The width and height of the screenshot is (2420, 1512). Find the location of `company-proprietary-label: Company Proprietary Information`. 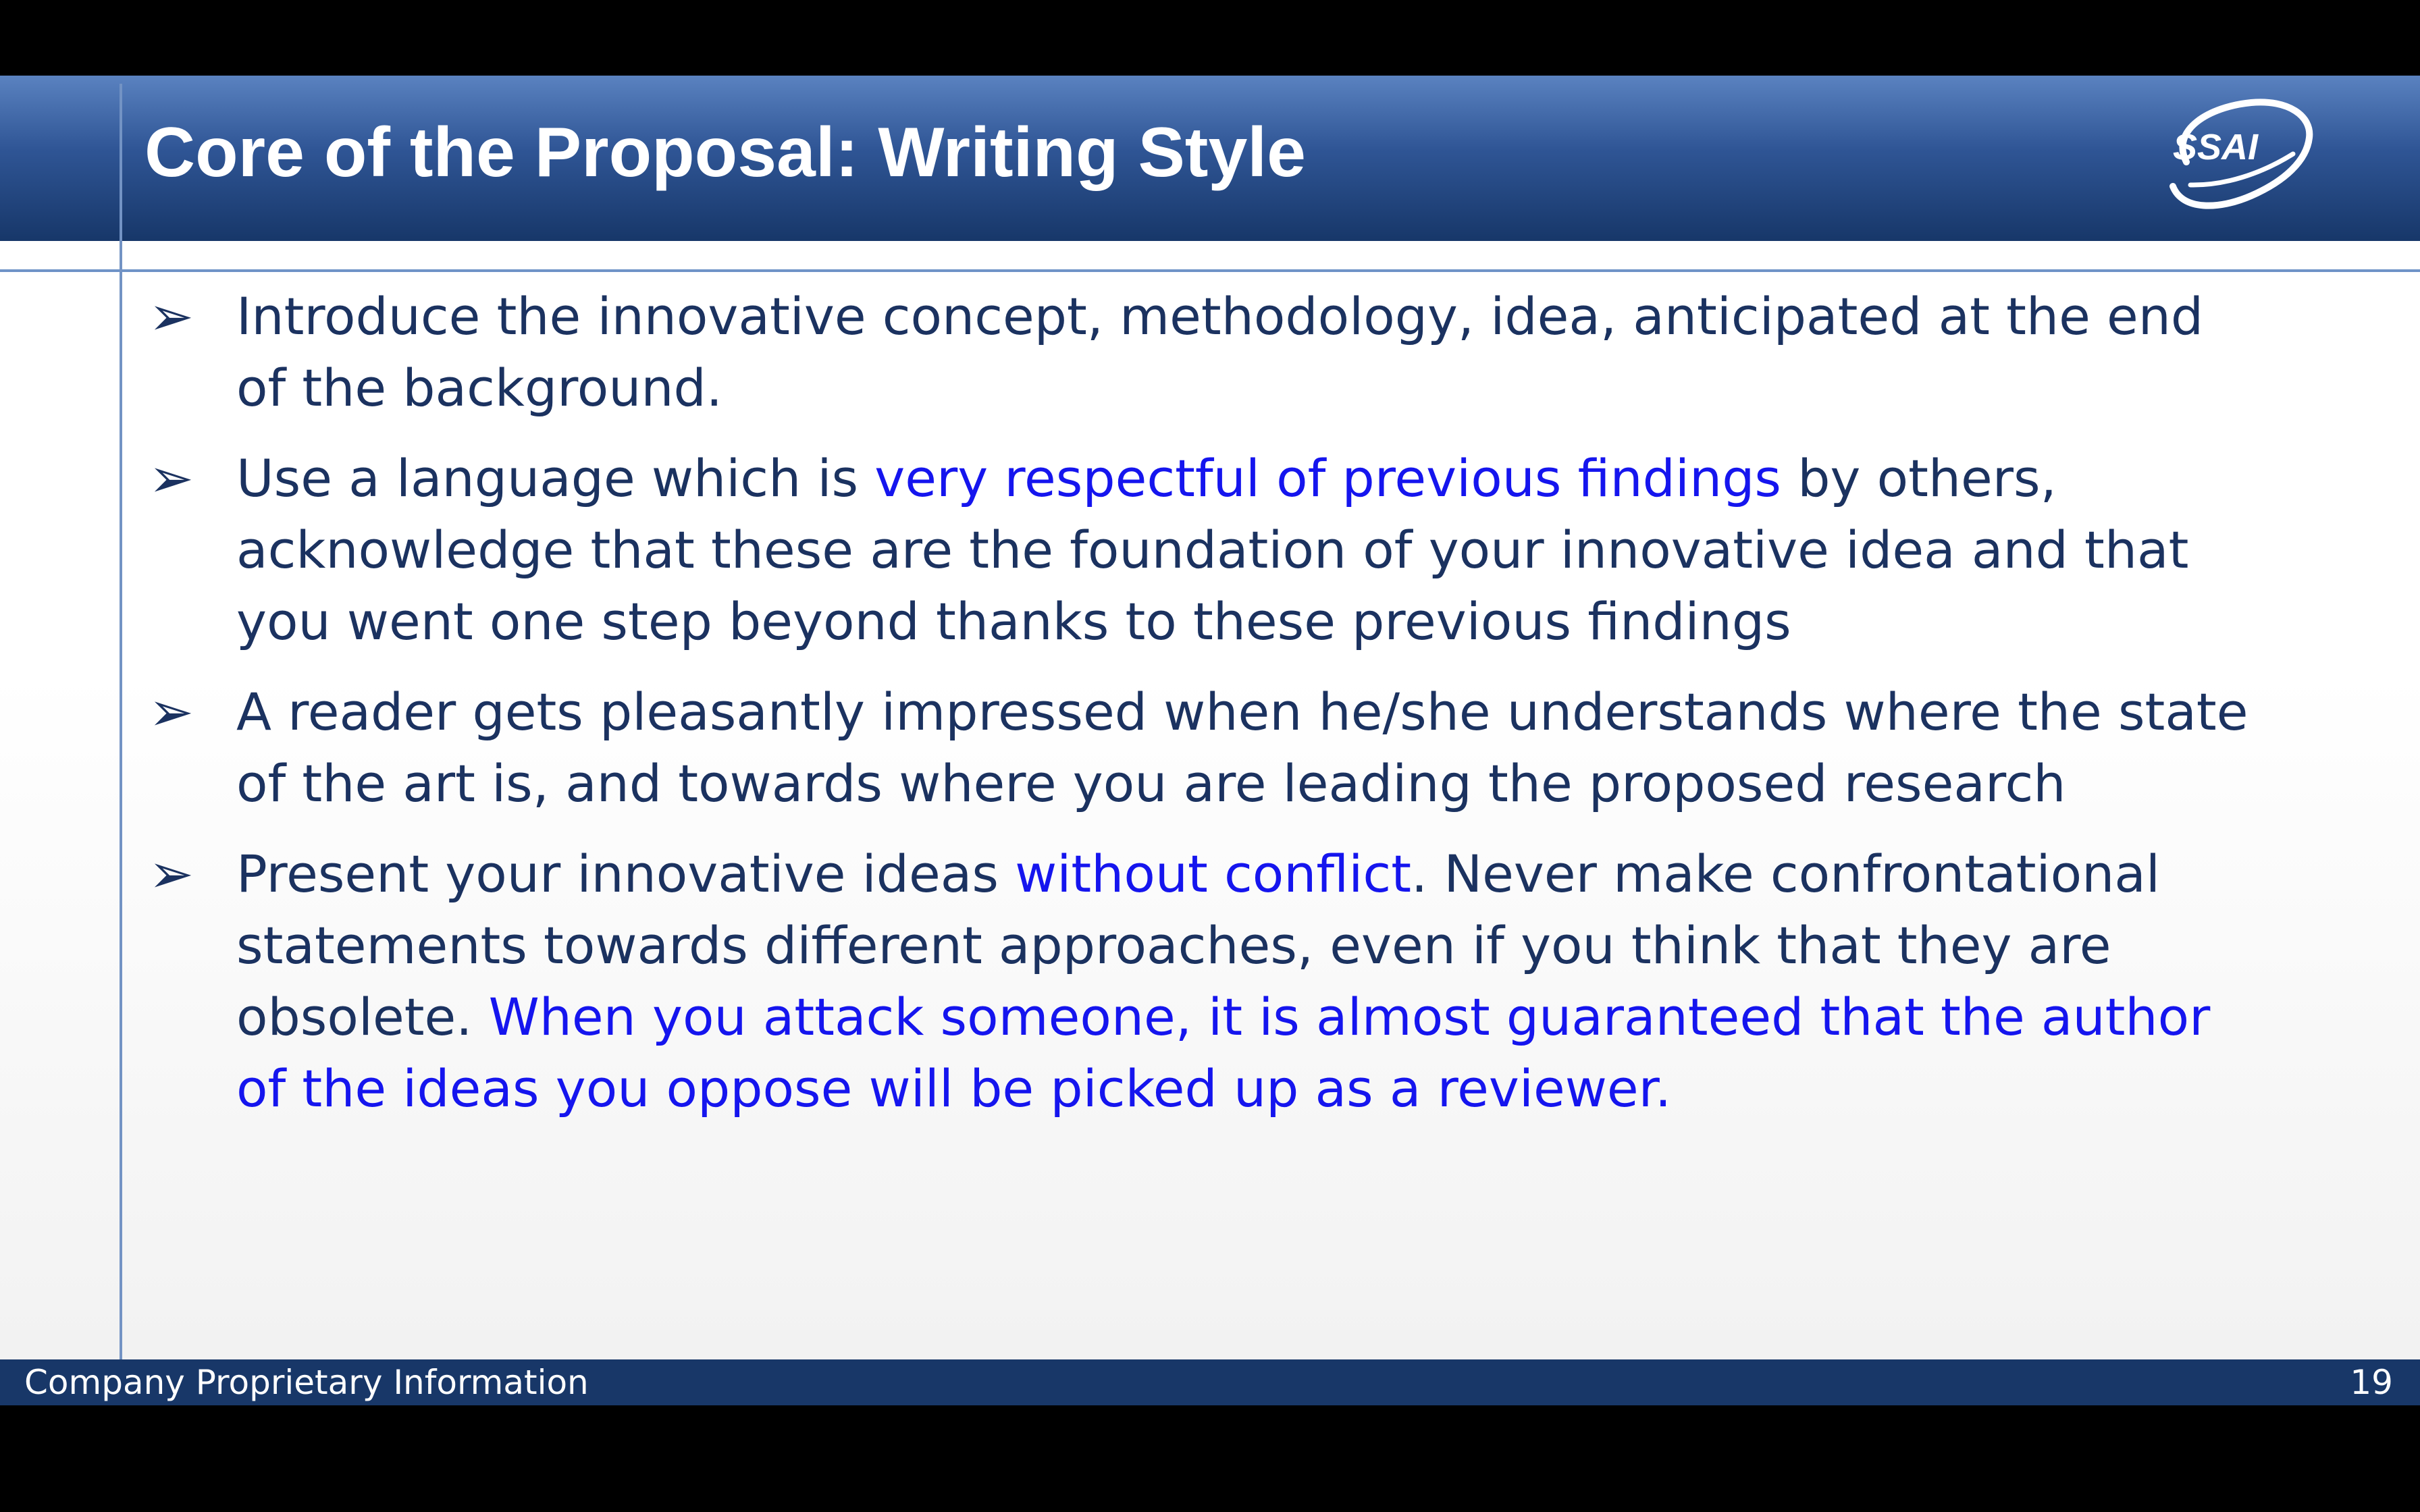

company-proprietary-label: Company Proprietary Information is located at coordinates (306, 1382).